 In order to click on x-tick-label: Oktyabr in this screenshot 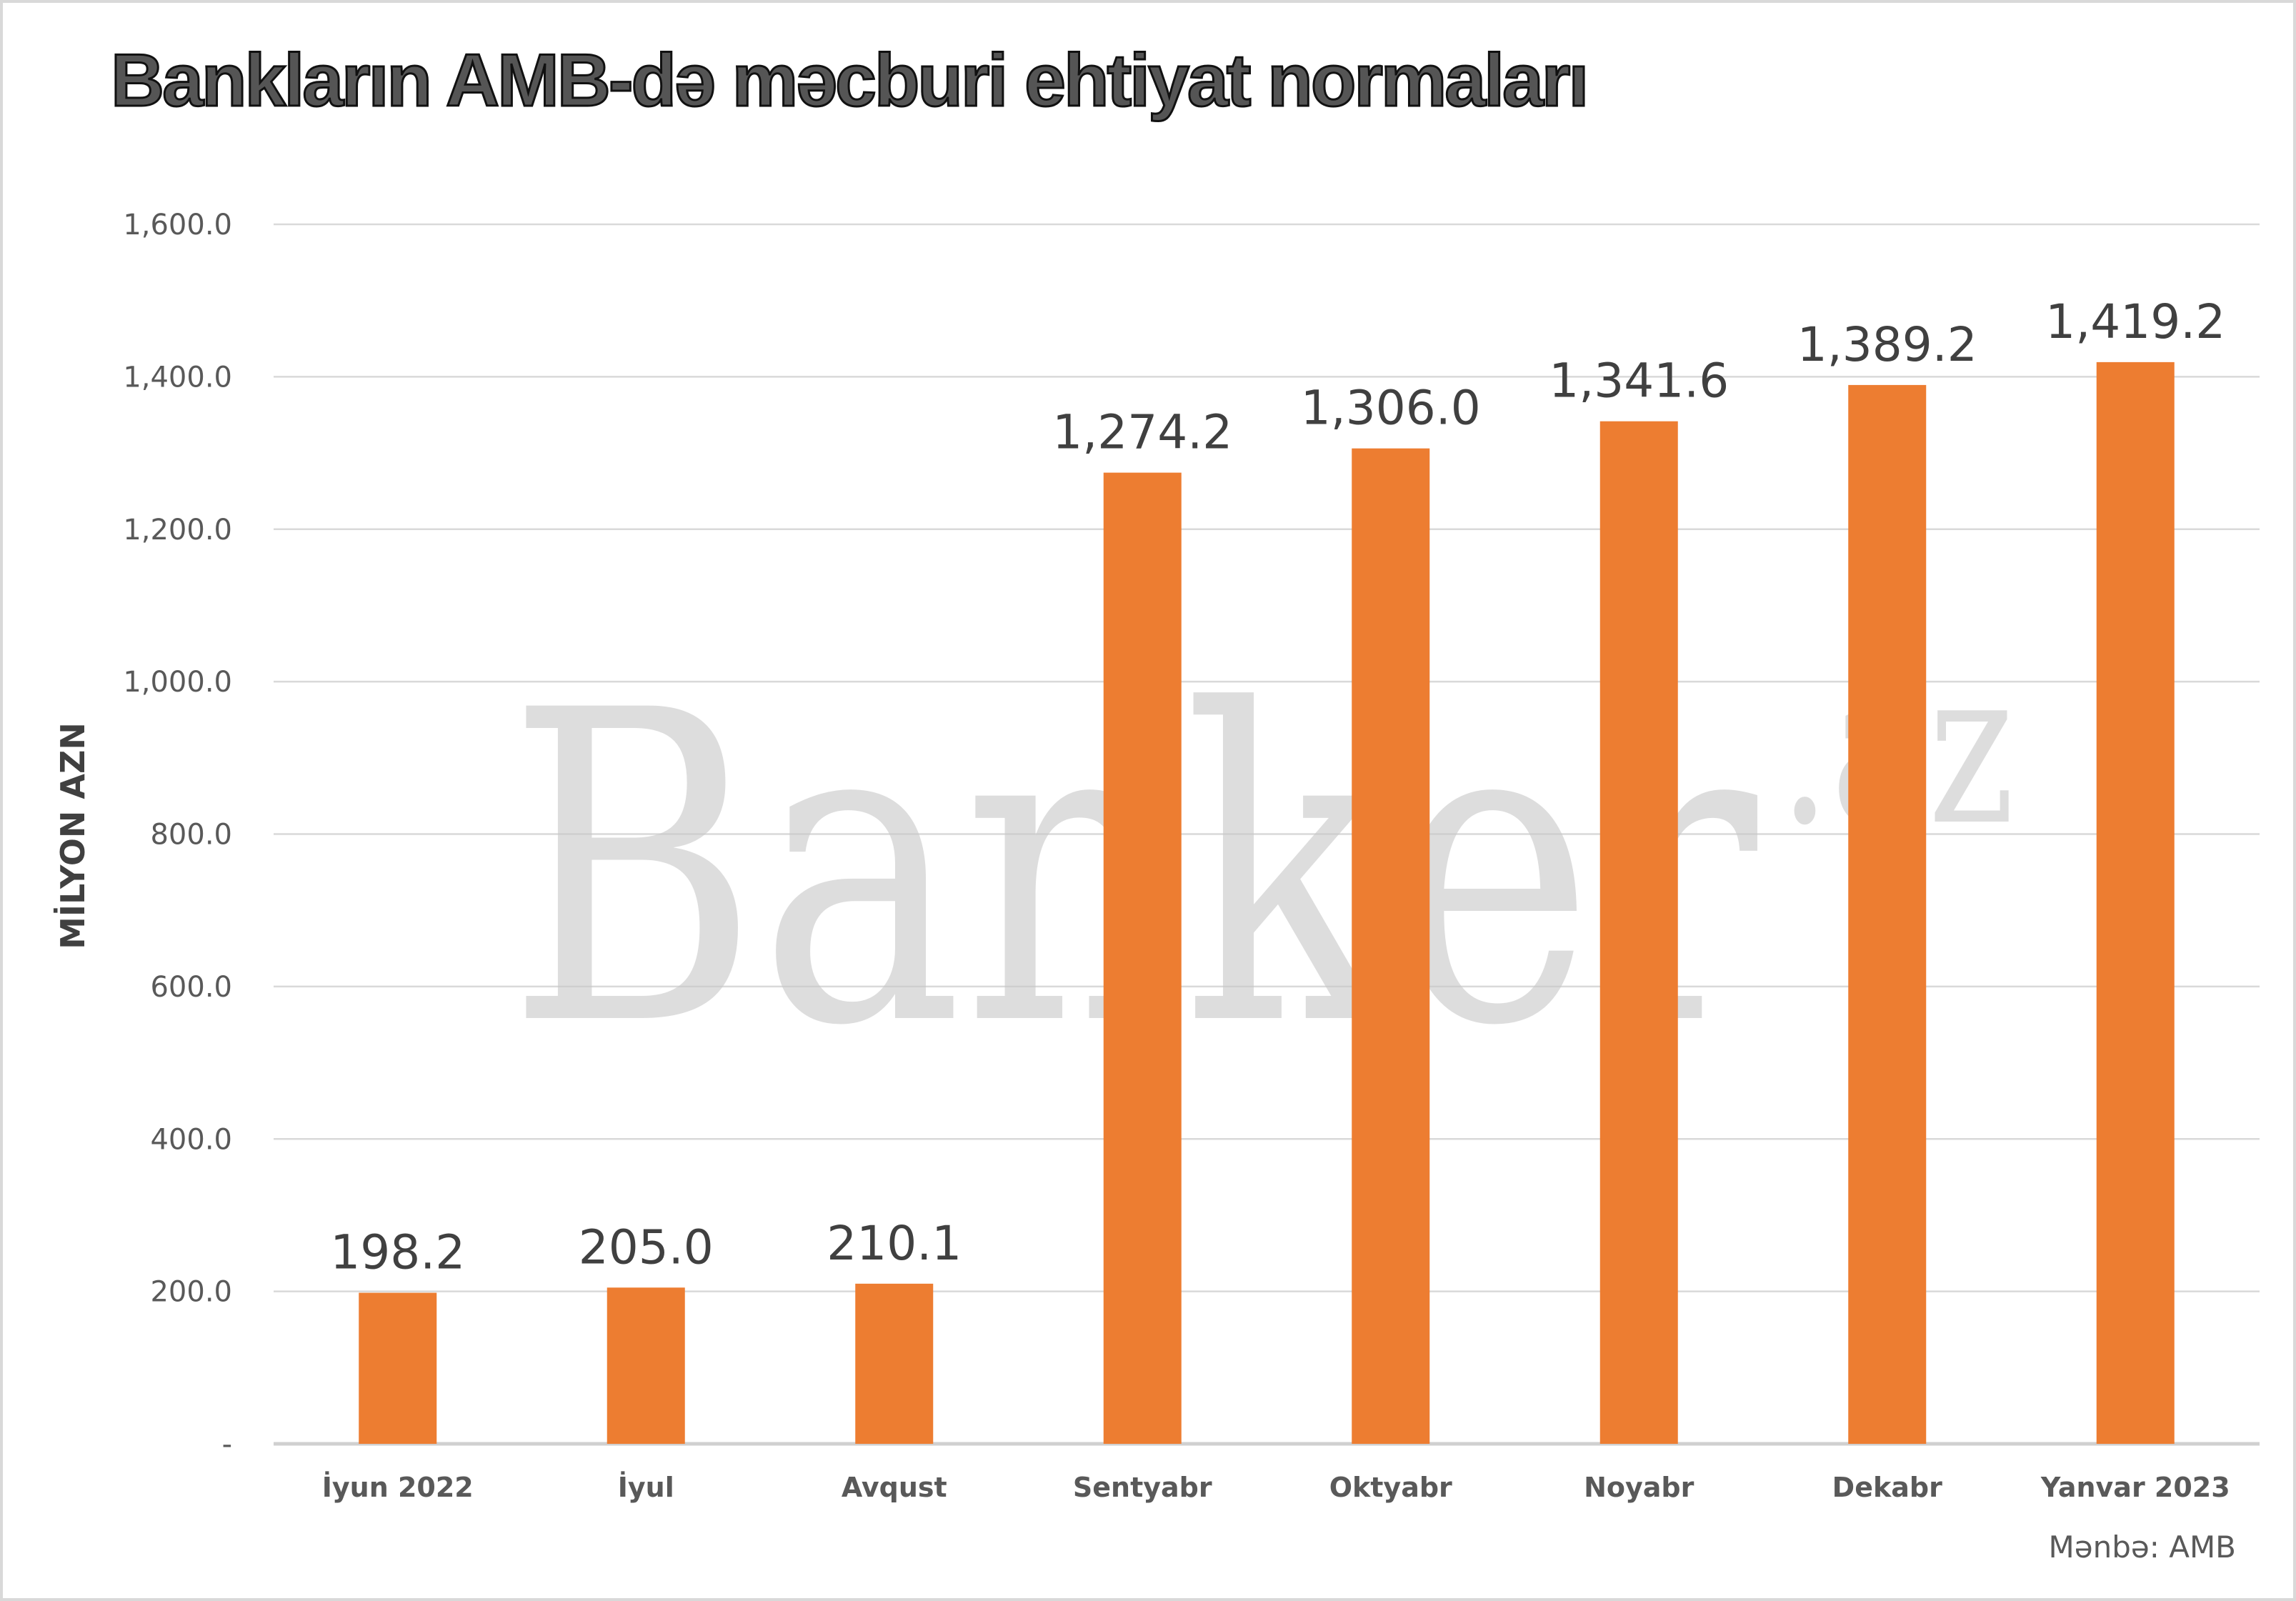, I will do `click(1390, 1487)`.